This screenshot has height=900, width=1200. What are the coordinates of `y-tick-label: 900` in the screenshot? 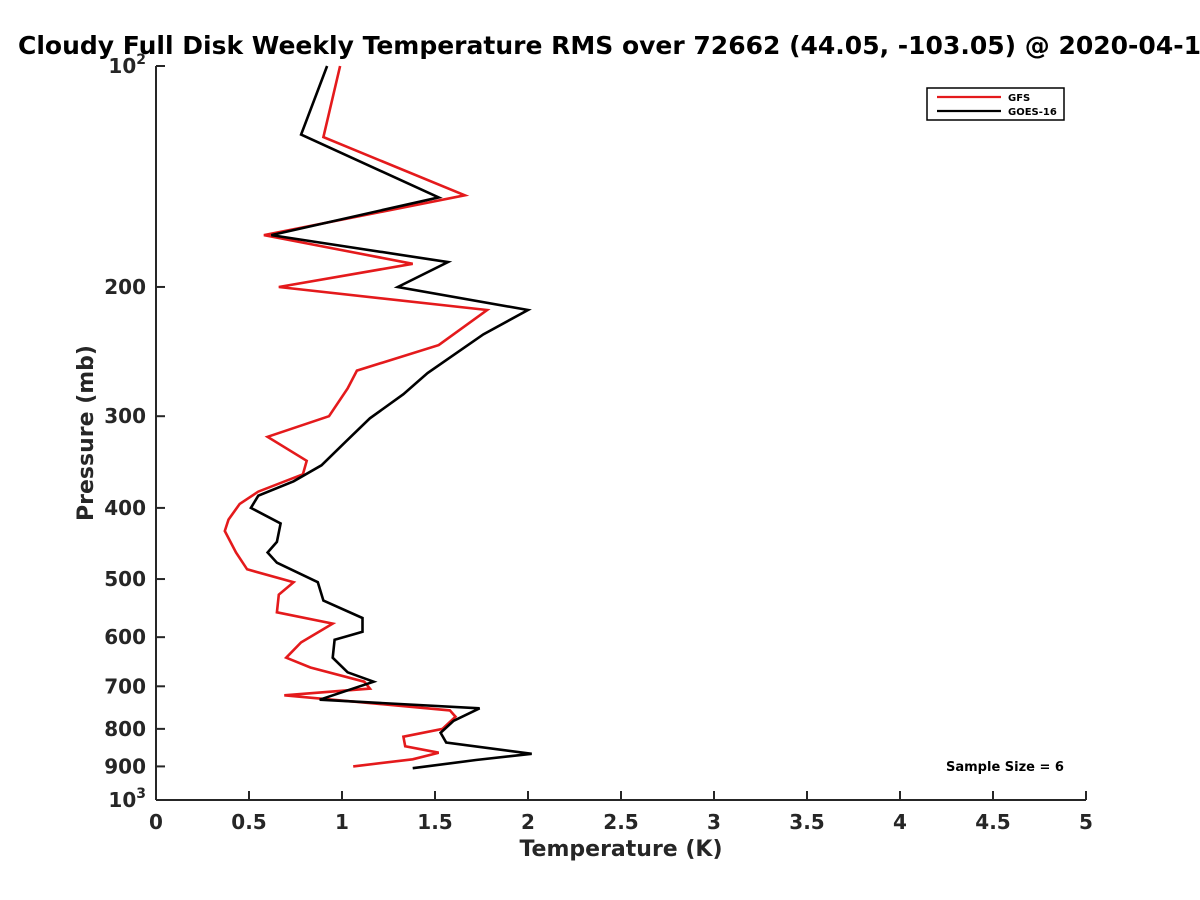 It's located at (125, 766).